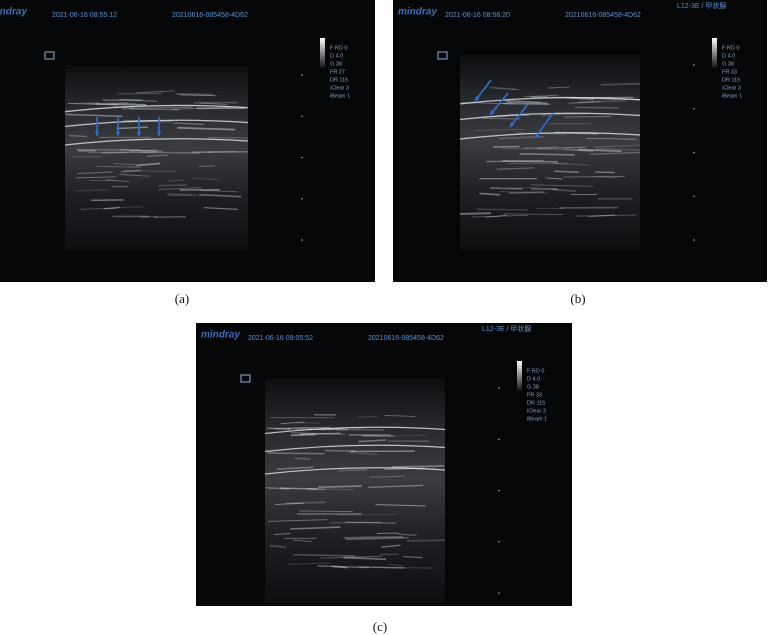 This screenshot has height=635, width=769. What do you see at coordinates (336, 56) in the screenshot?
I see `scan-parameter: D 4.0` at bounding box center [336, 56].